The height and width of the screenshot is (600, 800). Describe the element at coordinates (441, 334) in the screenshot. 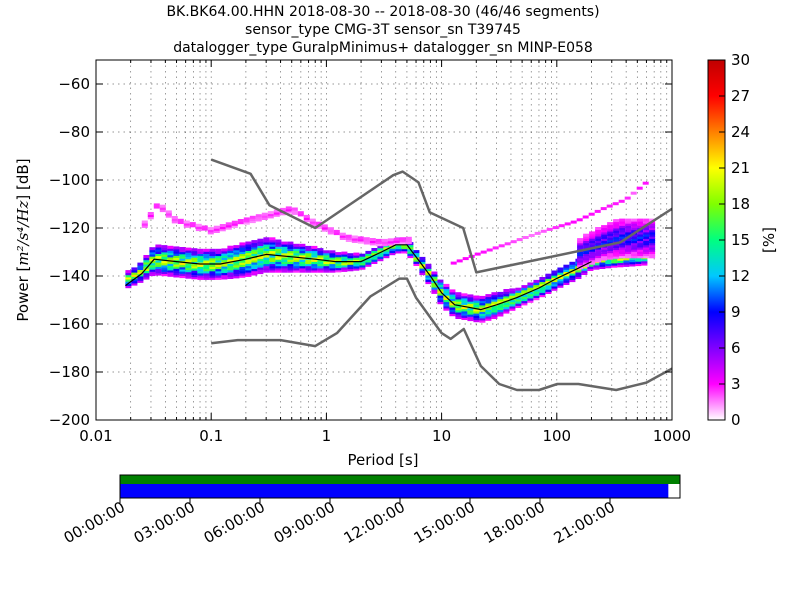

I see `nlnm-line` at that location.